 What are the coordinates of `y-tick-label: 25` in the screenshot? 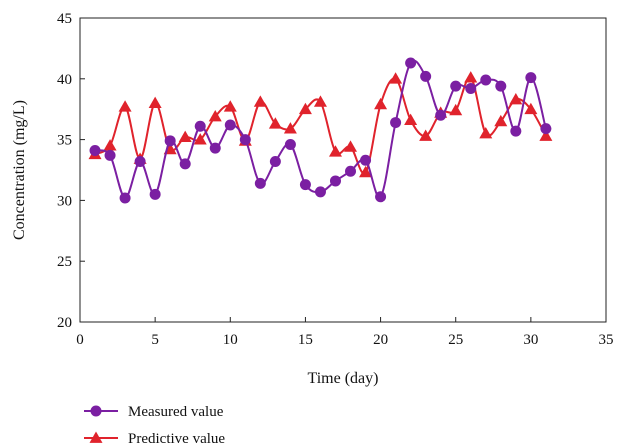 It's located at (64, 262).